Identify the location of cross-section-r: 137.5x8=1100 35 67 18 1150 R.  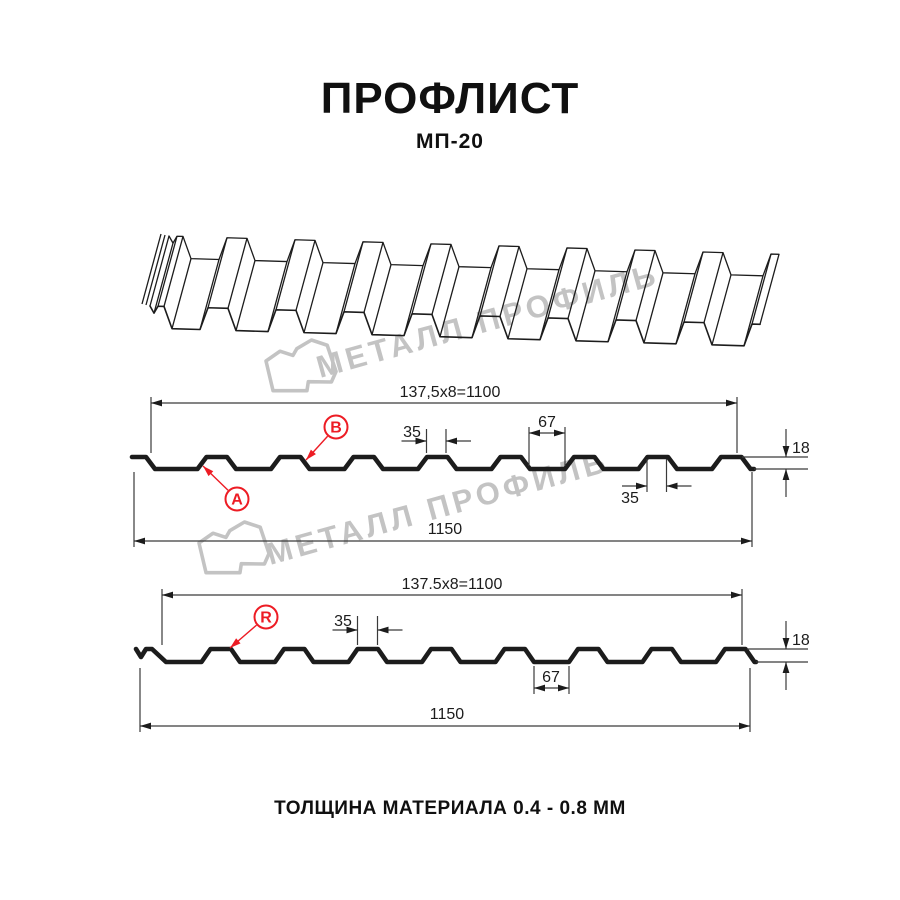
(471, 654).